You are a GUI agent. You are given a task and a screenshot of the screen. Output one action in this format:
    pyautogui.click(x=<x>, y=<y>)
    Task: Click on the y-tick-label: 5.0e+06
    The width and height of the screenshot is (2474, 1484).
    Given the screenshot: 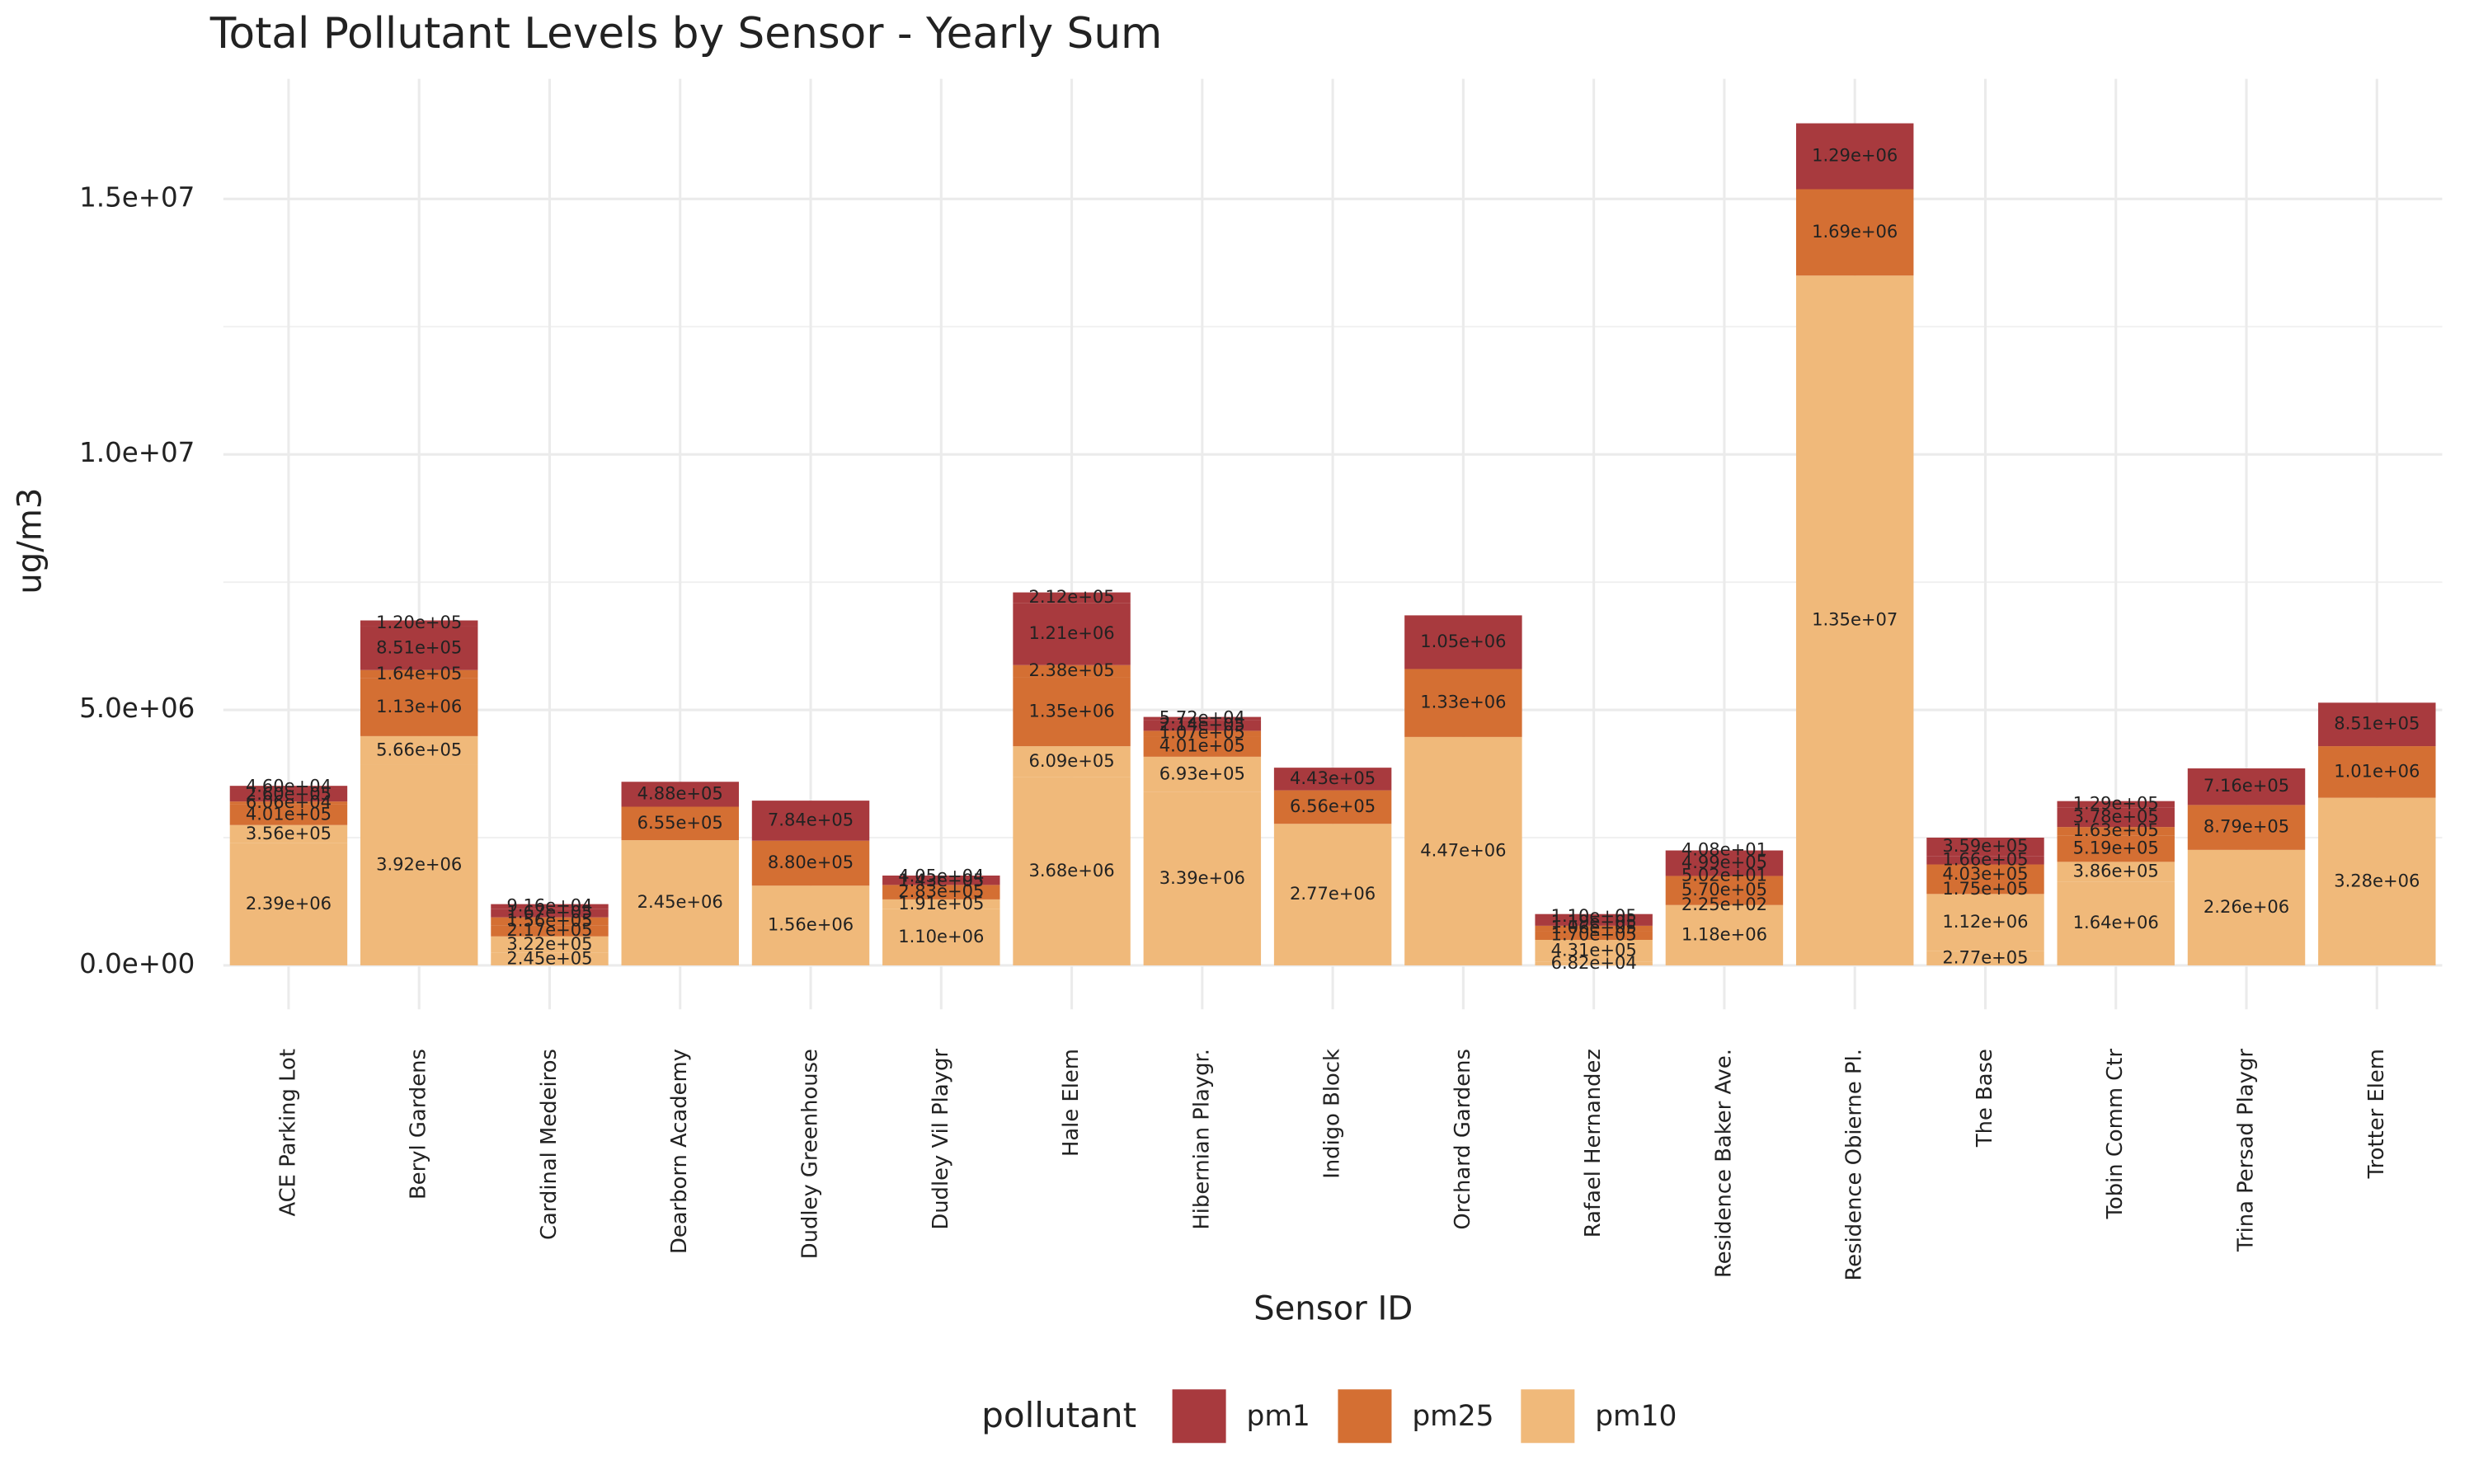 What is the action you would take?
    pyautogui.click(x=137, y=708)
    